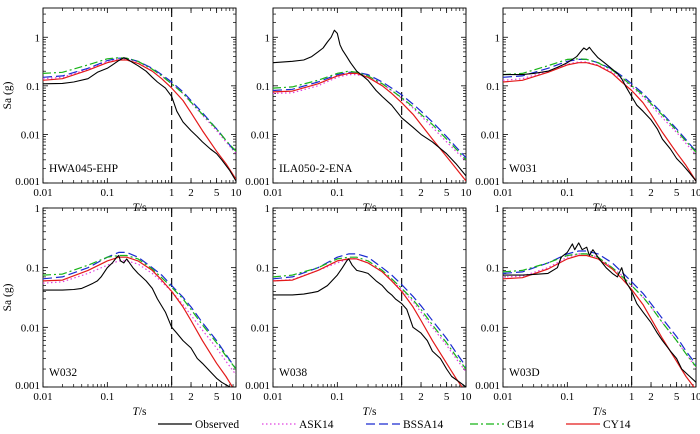  I want to click on legend-item-bssa14: BSSA14, so click(405, 425).